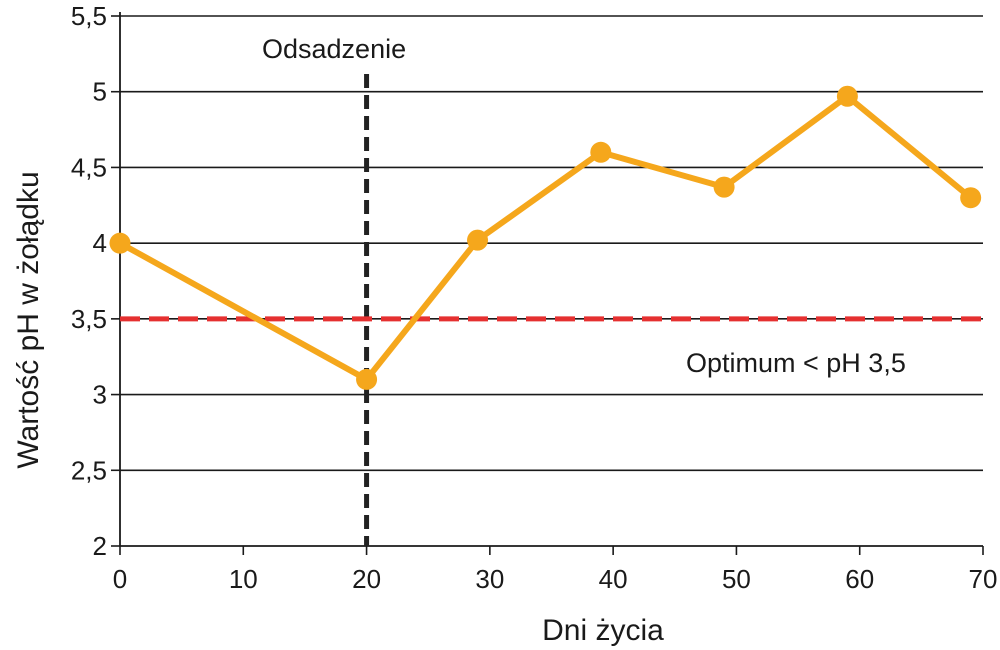  Describe the element at coordinates (100, 92) in the screenshot. I see `y-tick-label: 5` at that location.